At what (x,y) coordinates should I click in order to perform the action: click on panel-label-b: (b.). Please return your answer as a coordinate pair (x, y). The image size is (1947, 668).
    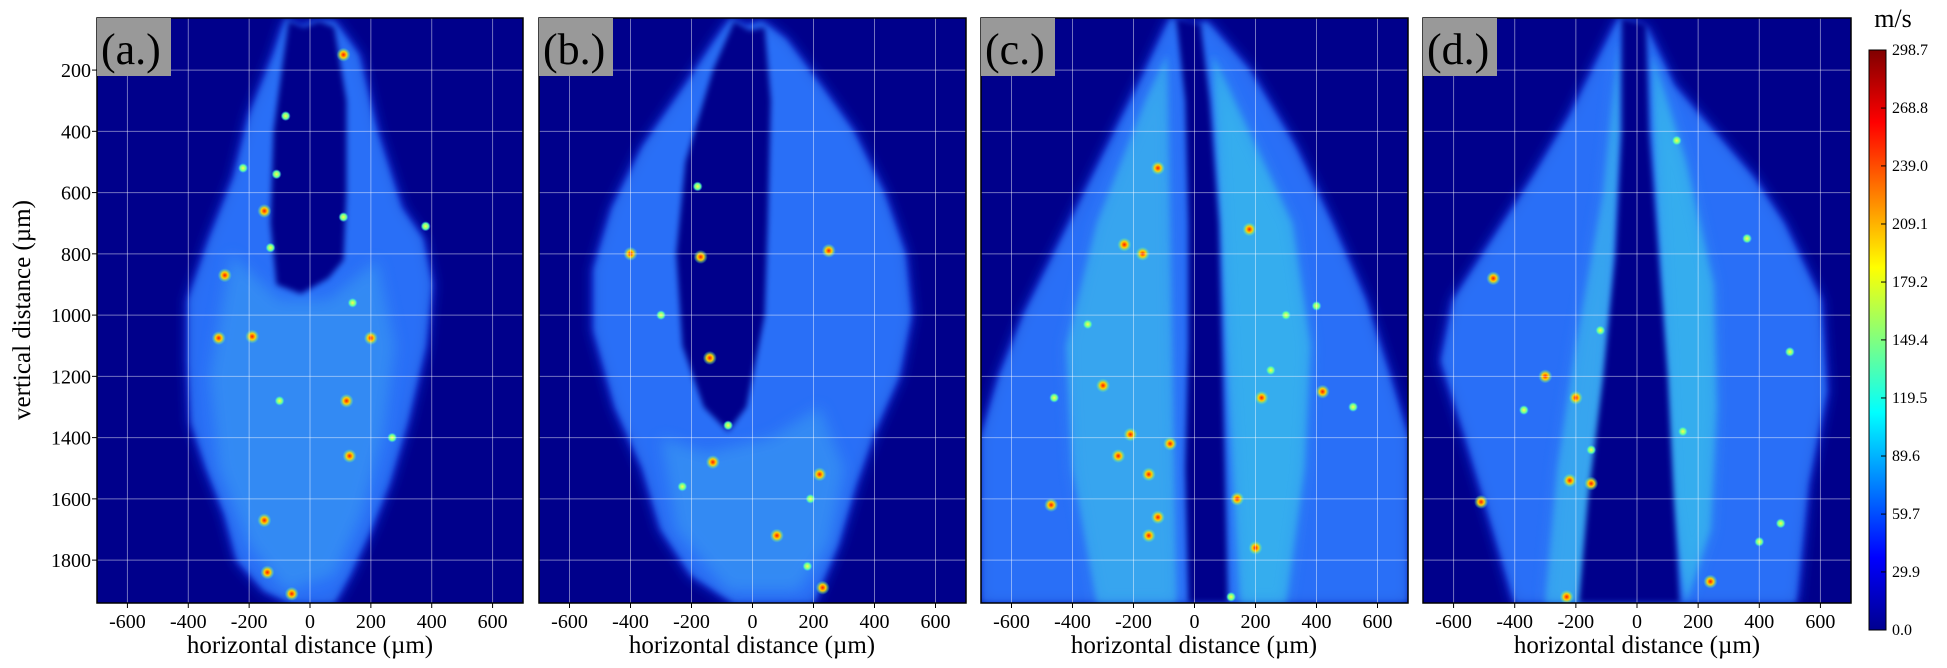
    Looking at the image, I should click on (574, 49).